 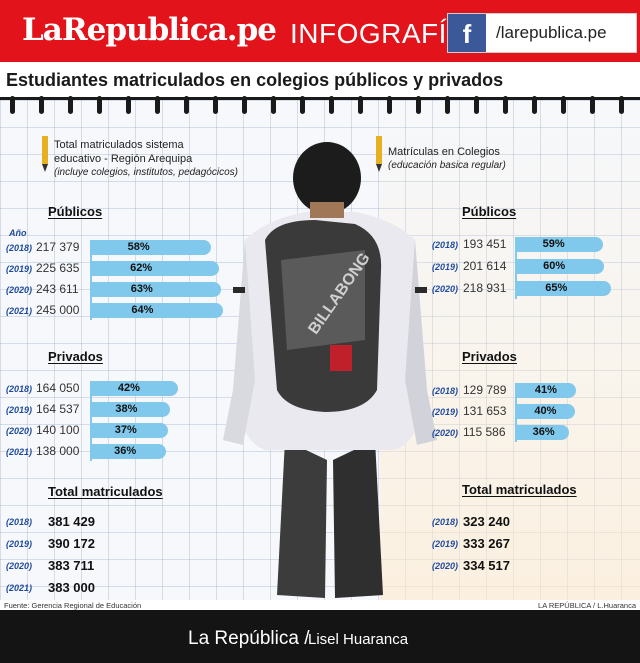 I want to click on percent-label: 40%, so click(x=545, y=411).